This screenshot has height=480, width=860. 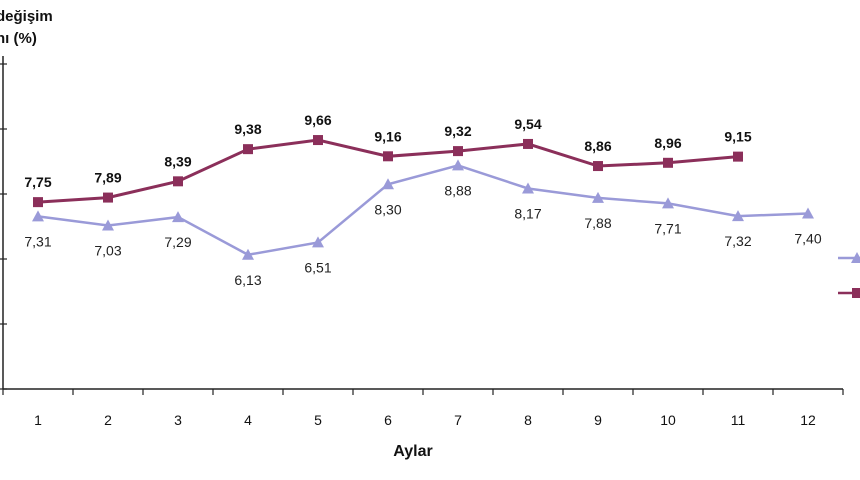 What do you see at coordinates (107, 178) in the screenshot?
I see `data-label: 7,89` at bounding box center [107, 178].